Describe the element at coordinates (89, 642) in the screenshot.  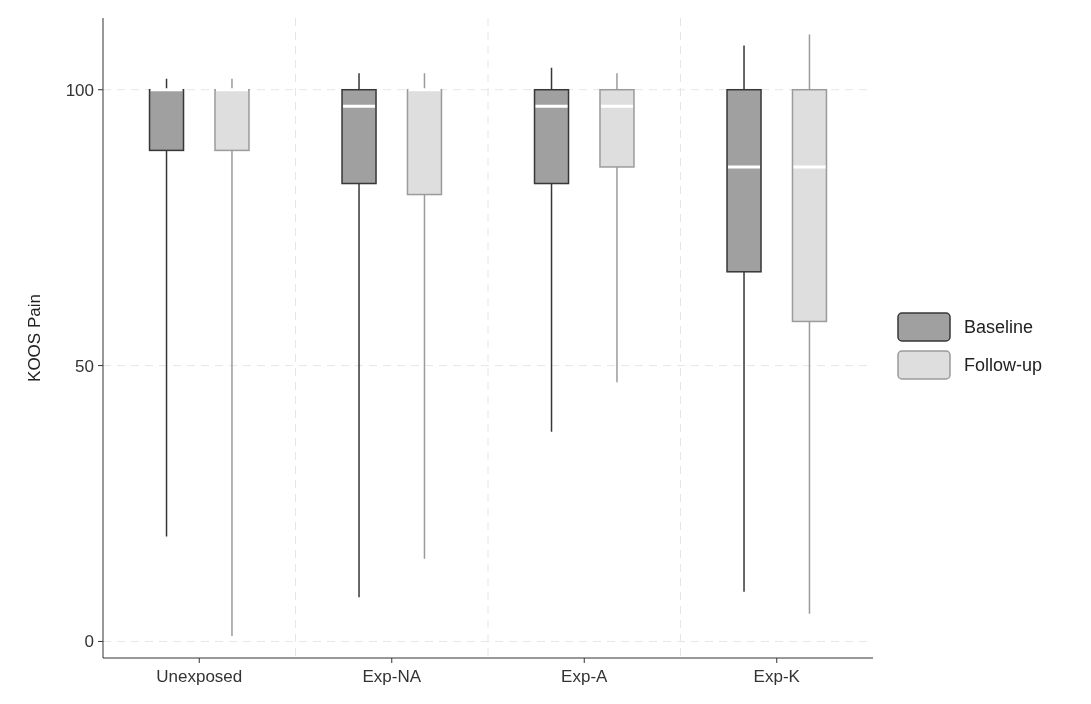
I see `y-tick-label: 0` at that location.